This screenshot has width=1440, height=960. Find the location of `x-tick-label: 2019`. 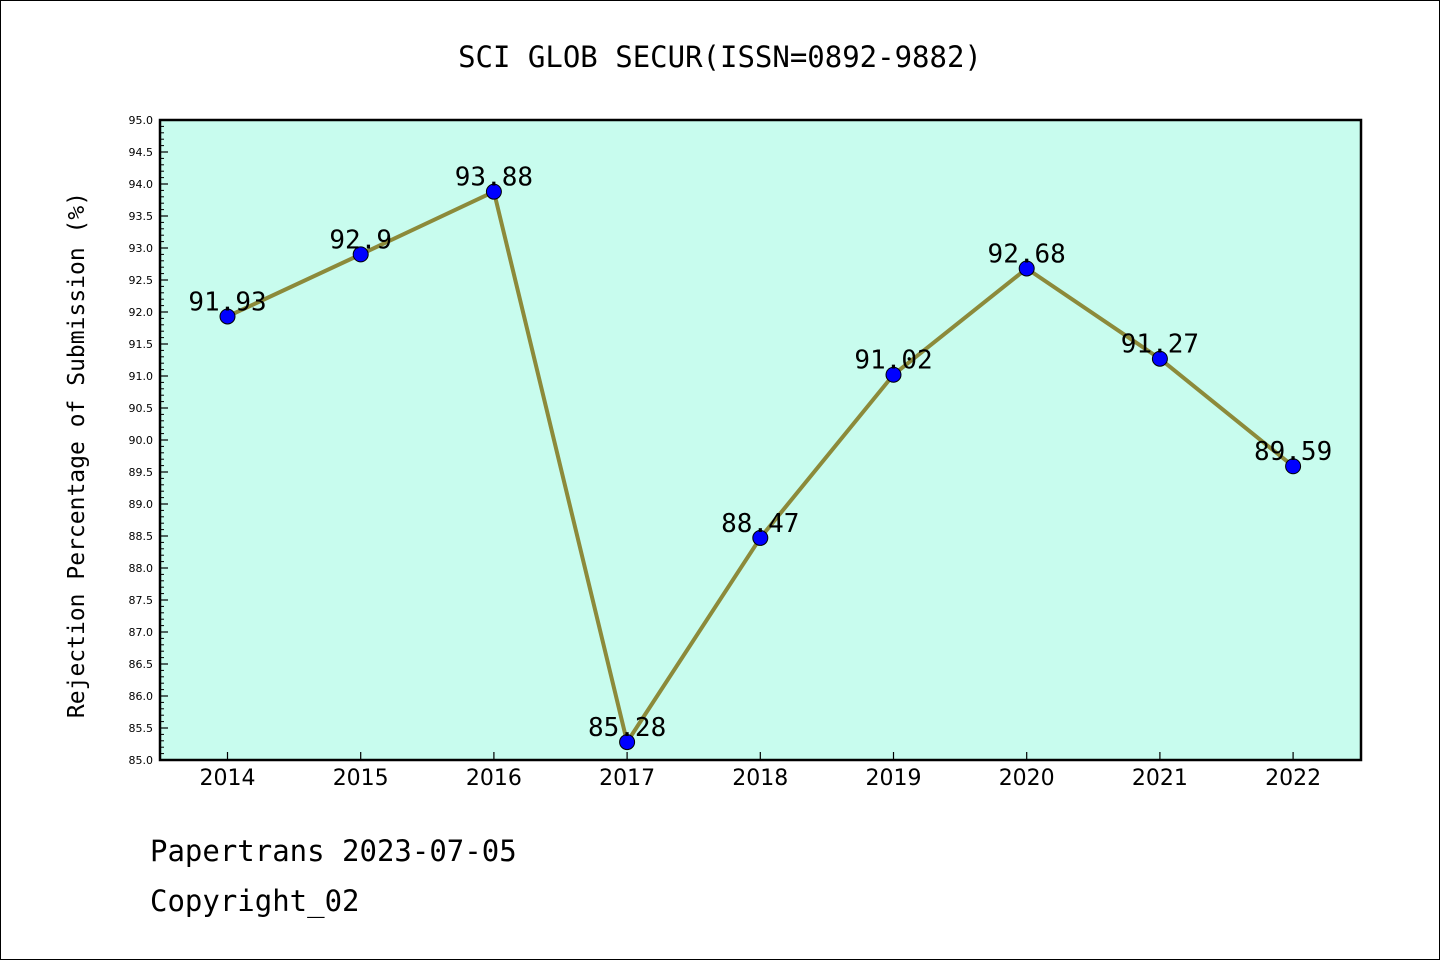

x-tick-label: 2019 is located at coordinates (894, 778).